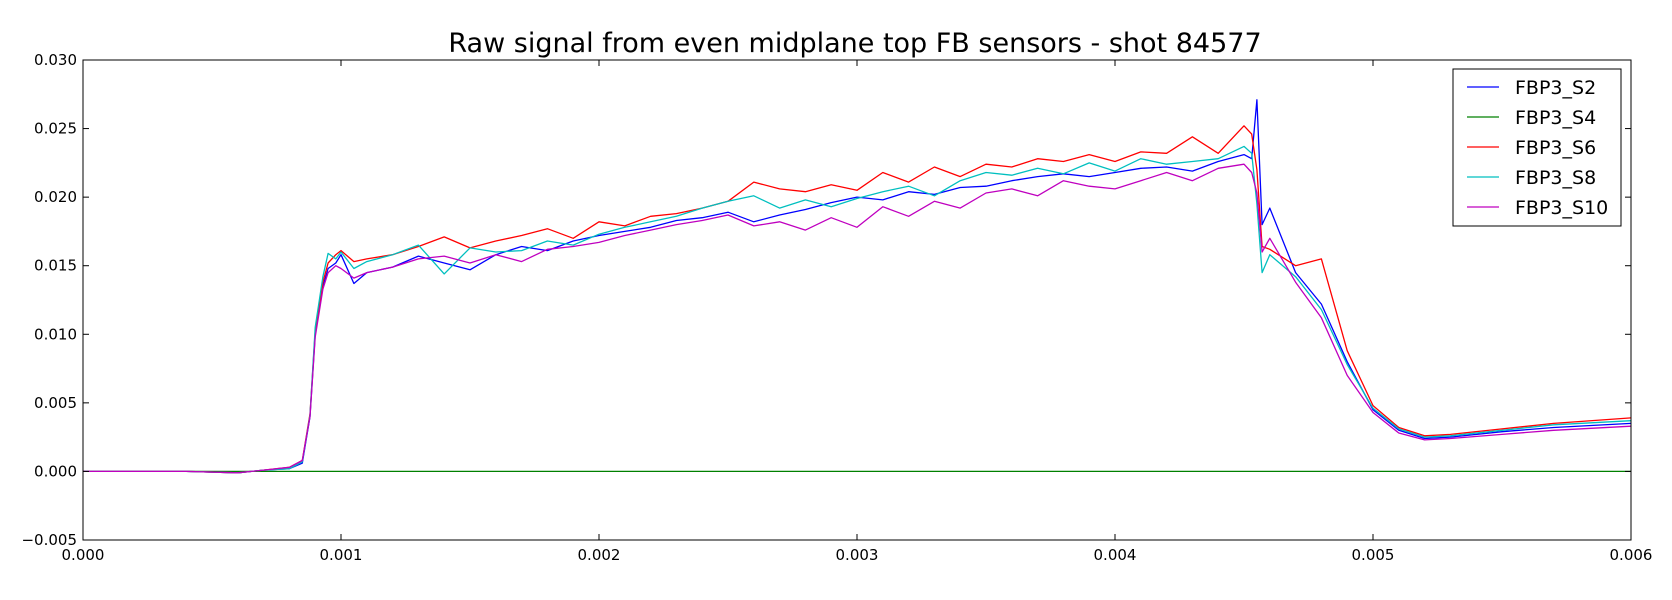 This screenshot has height=600, width=1672. Describe the element at coordinates (1115, 555) in the screenshot. I see `x-tick-label: 0.004` at that location.